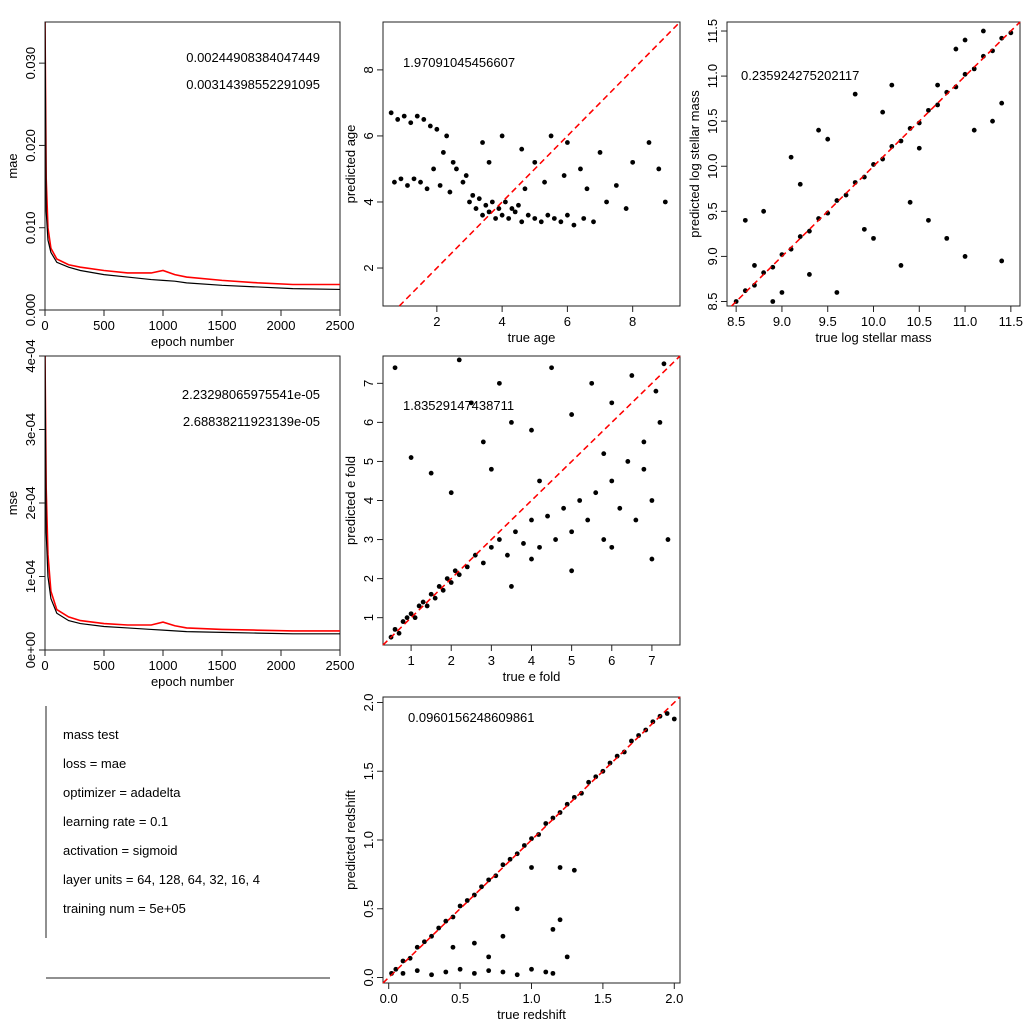 This screenshot has width=1024, height=1024. I want to click on info-line-3: learning rate = 0.1, so click(115, 821).